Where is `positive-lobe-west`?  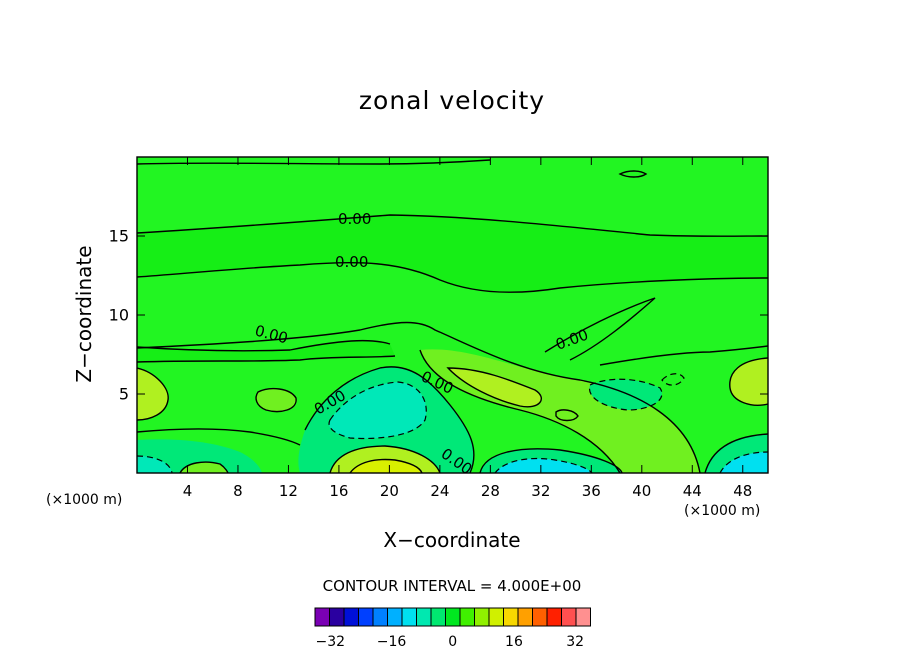
positive-lobe-west is located at coordinates (153, 394).